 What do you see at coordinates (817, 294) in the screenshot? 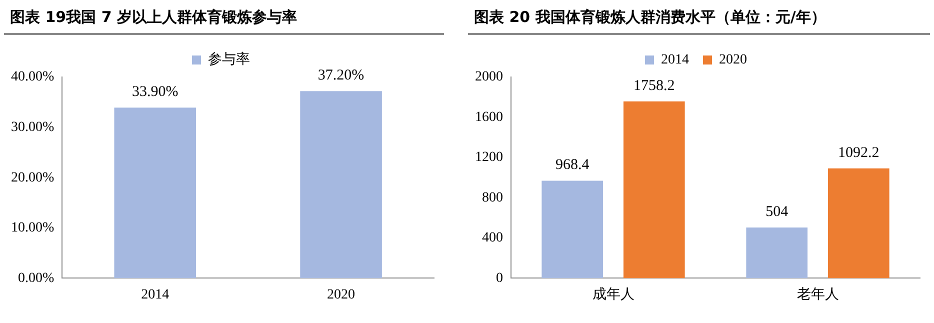
I see `x-tick-label: 老年人` at bounding box center [817, 294].